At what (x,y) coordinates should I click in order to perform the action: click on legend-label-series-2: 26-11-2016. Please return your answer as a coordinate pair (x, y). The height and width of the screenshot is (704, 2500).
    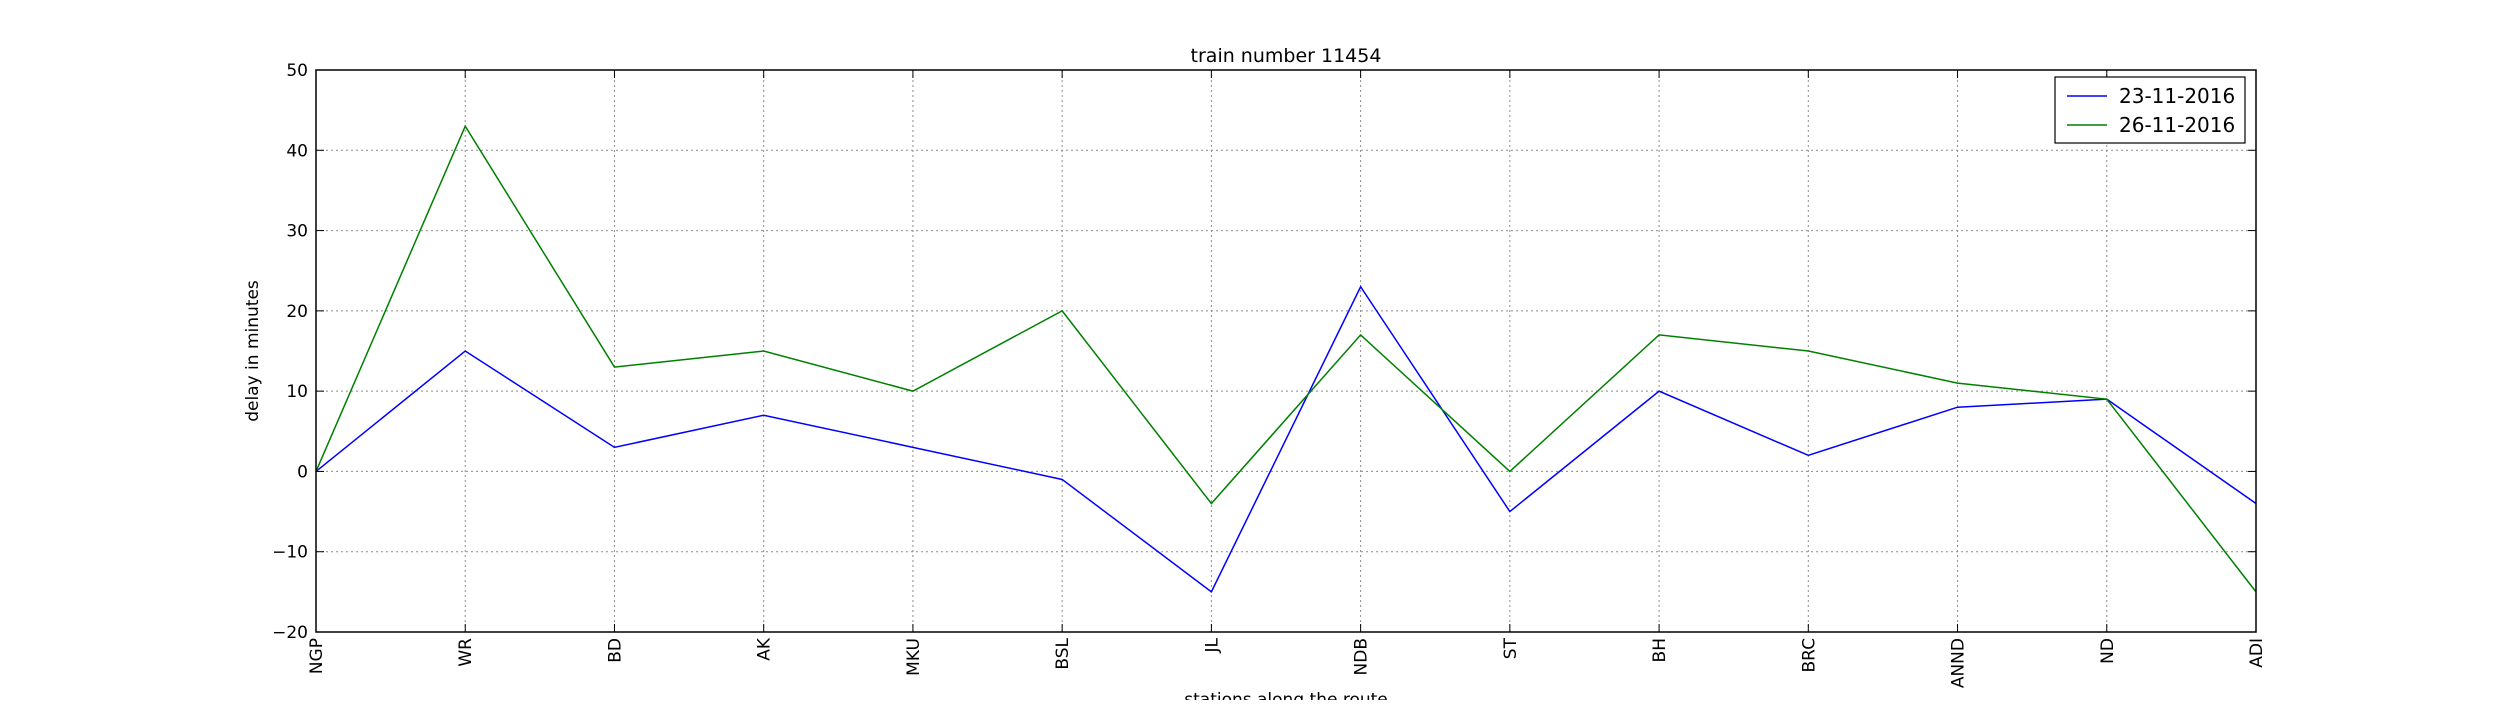
    Looking at the image, I should click on (2177, 125).